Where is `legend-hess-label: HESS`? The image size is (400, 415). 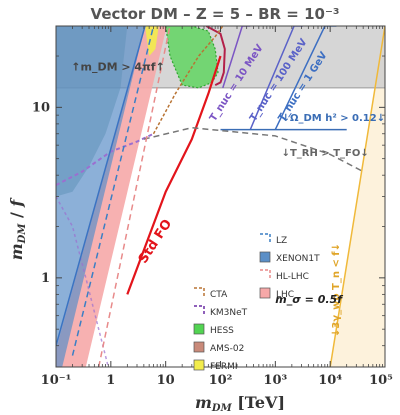
legend-hess-label: HESS is located at coordinates (222, 331).